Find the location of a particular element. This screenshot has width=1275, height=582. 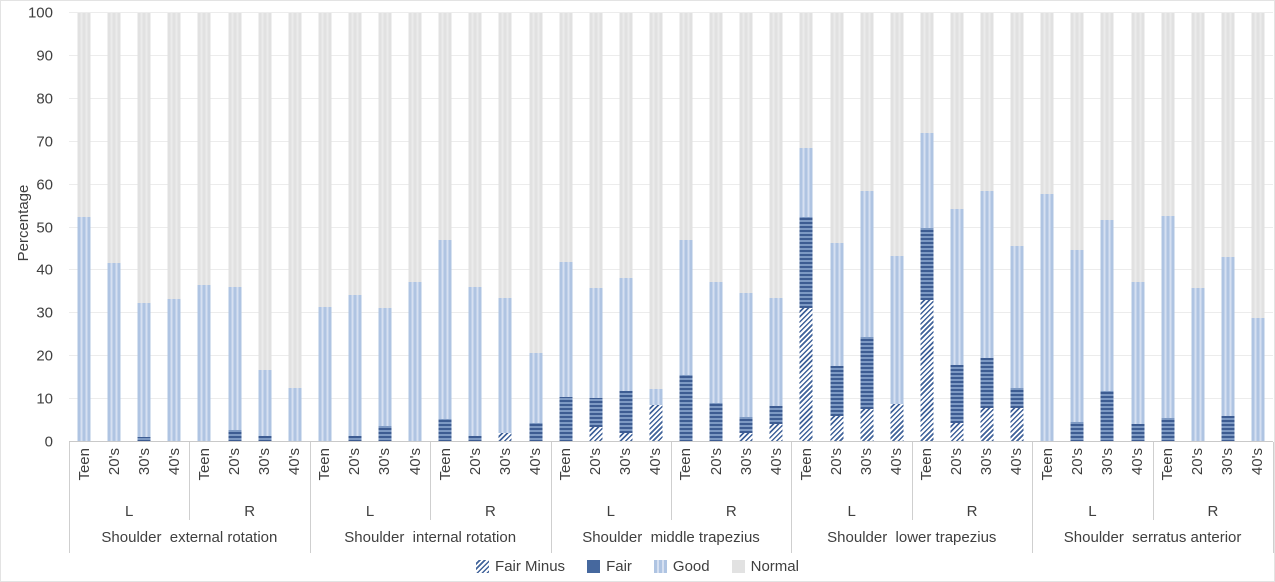

y-tick-label: 30 is located at coordinates (44, 313).